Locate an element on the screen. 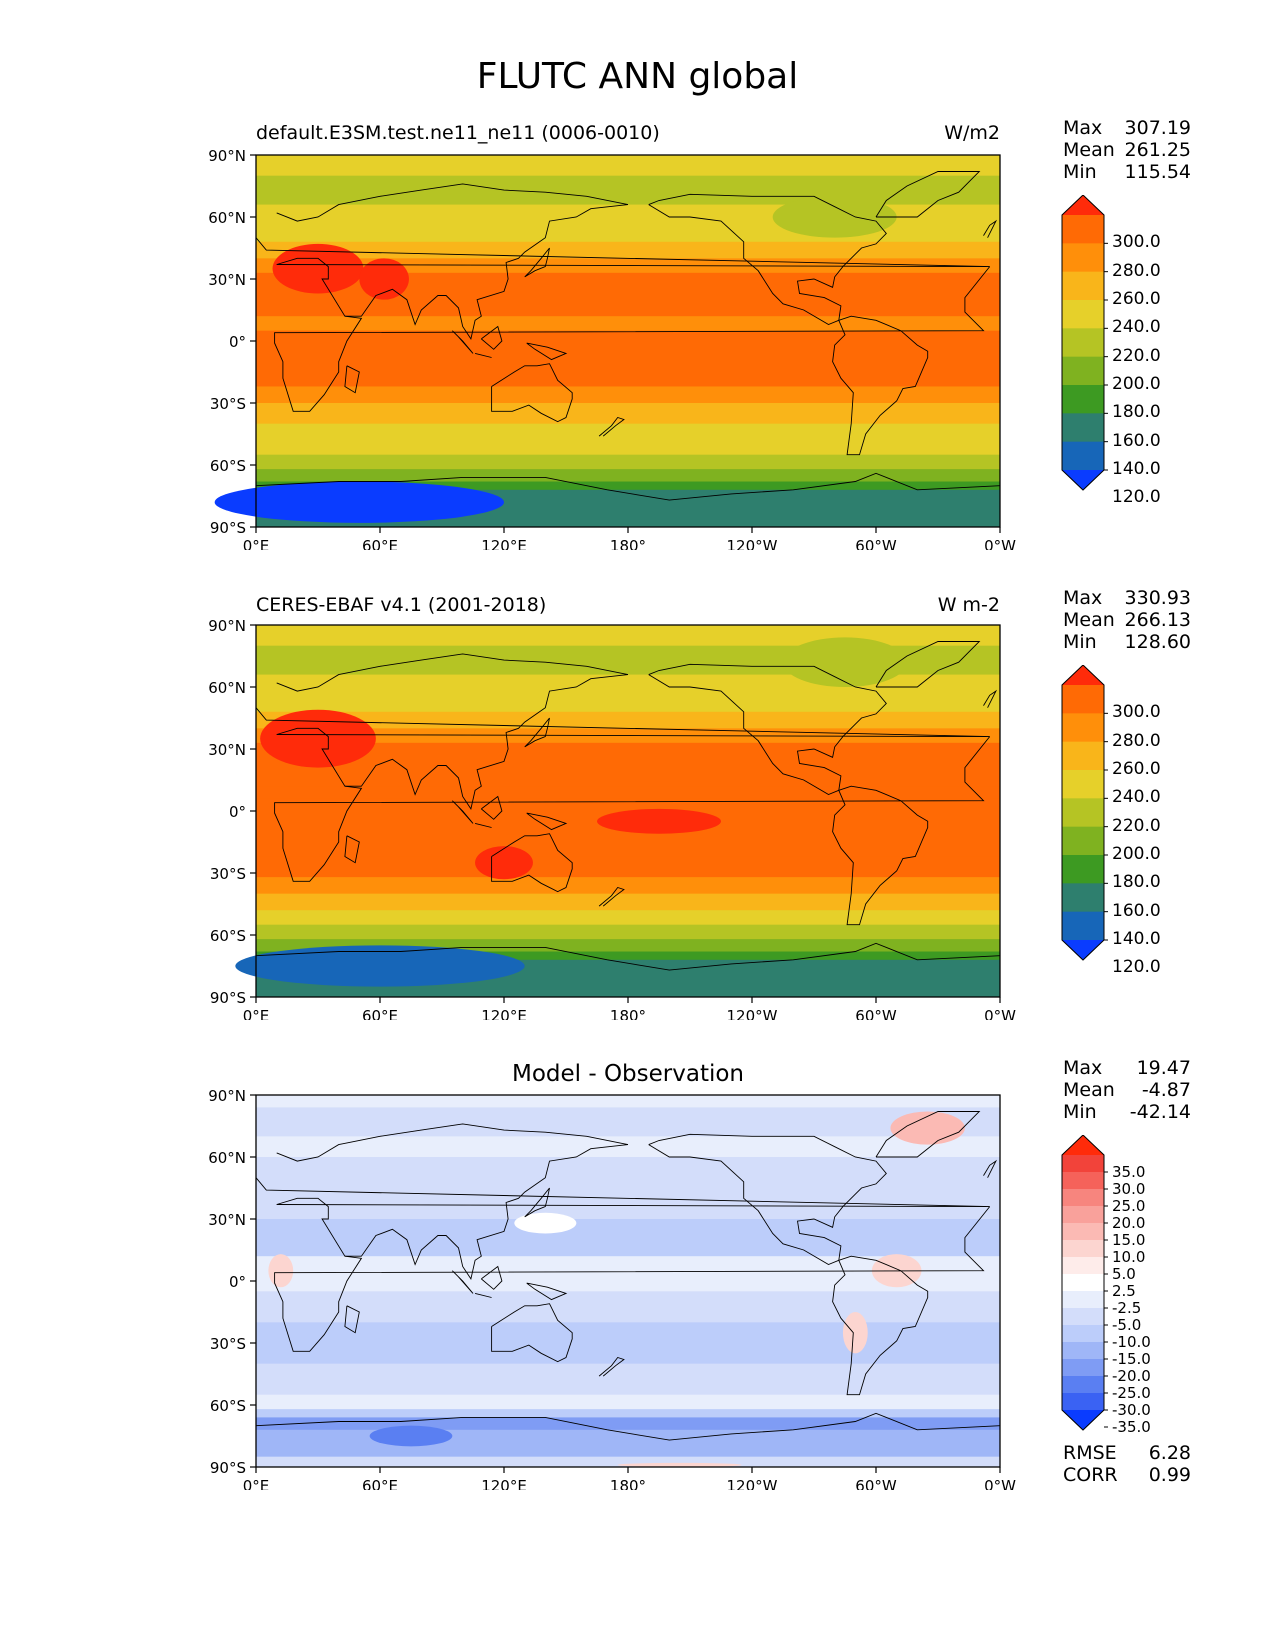 This screenshot has height=1650, width=1275. colorbar-diff is located at coordinates (1084, 1283).